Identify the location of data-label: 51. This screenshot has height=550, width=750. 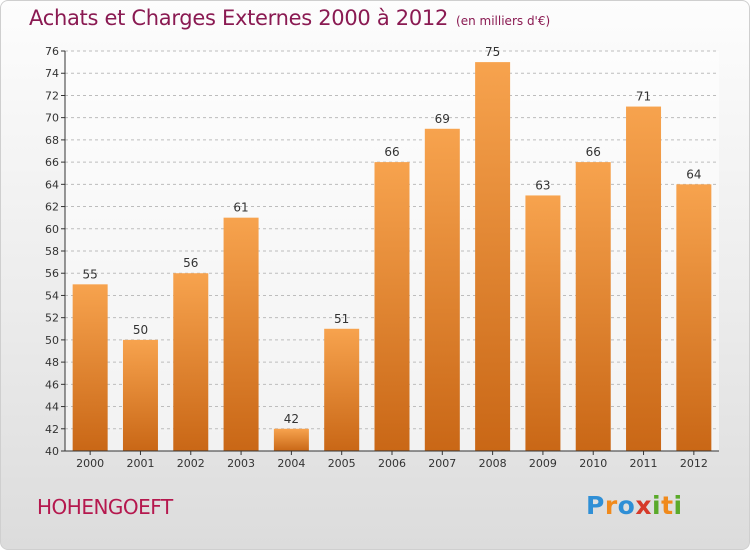
(341, 319).